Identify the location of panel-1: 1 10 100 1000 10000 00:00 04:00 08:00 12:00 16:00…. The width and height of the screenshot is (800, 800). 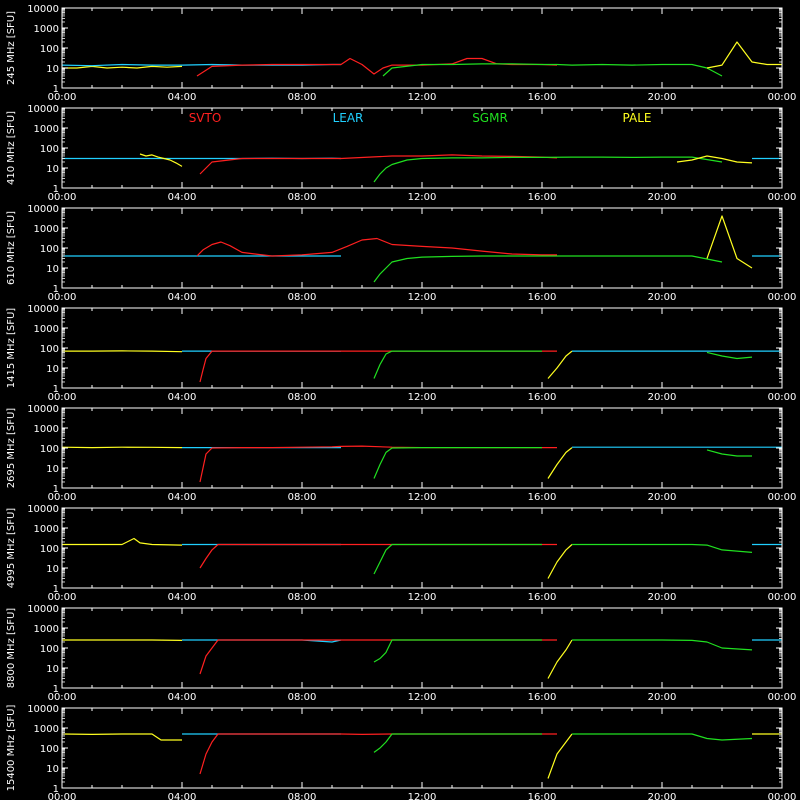
(401, 53).